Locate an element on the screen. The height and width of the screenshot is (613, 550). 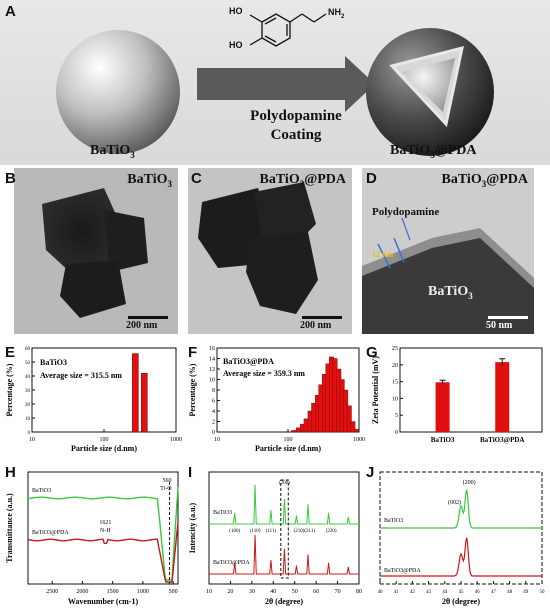
batio3-pda-label: BaTiO3@PDA is located at coordinates (433, 151).